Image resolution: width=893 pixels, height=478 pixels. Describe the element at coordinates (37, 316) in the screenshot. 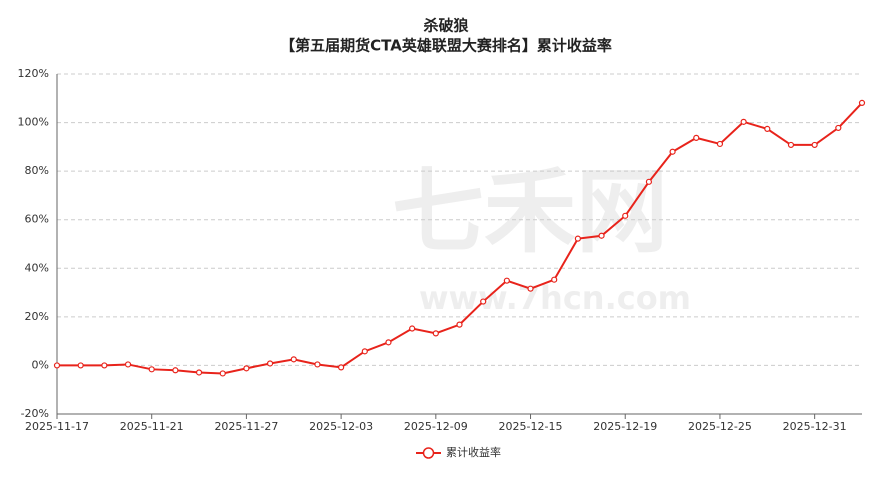

I see `y-tick-label: 20%` at that location.